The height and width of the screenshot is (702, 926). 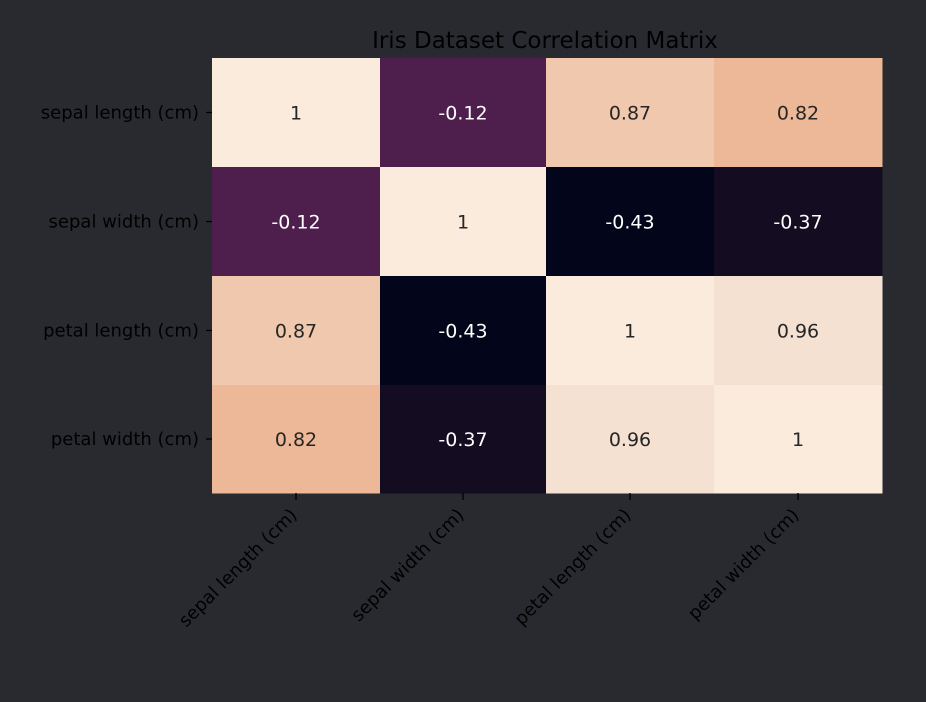 I want to click on y-axis-tick-label: sepal width (cm), so click(x=124, y=222).